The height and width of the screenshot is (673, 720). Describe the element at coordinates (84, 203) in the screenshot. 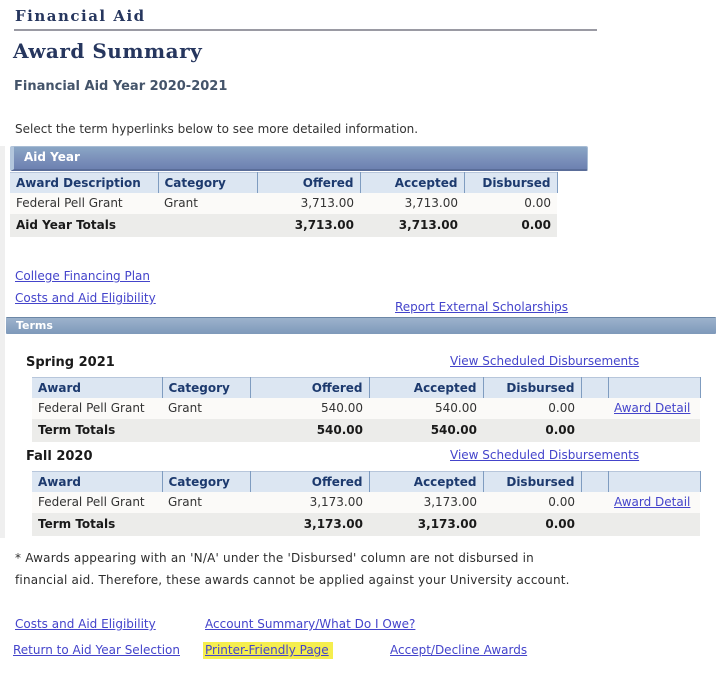

I see `award-description-cell: Federal Pell Grant` at that location.